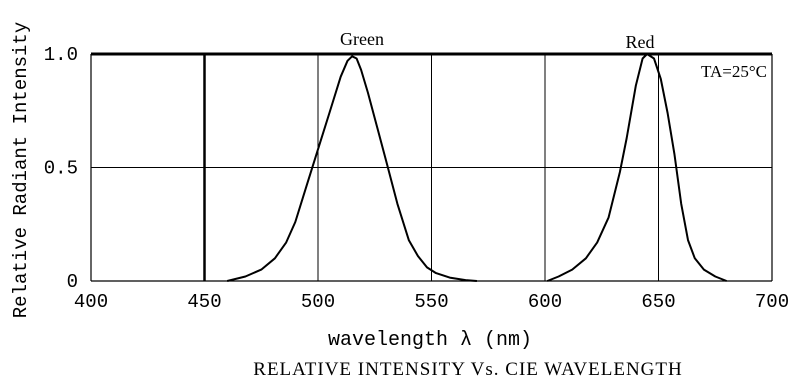 This screenshot has height=391, width=790. I want to click on x-axis-label: wavelength λ (nm), so click(430, 340).